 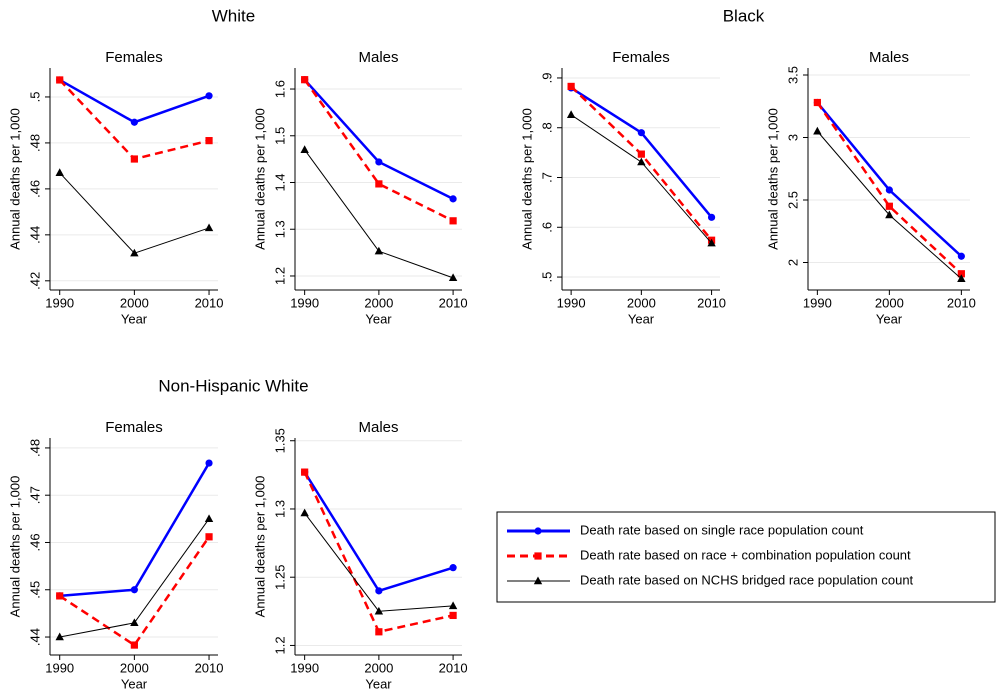 I want to click on y-tick-label: 1.6, so click(x=279, y=89).